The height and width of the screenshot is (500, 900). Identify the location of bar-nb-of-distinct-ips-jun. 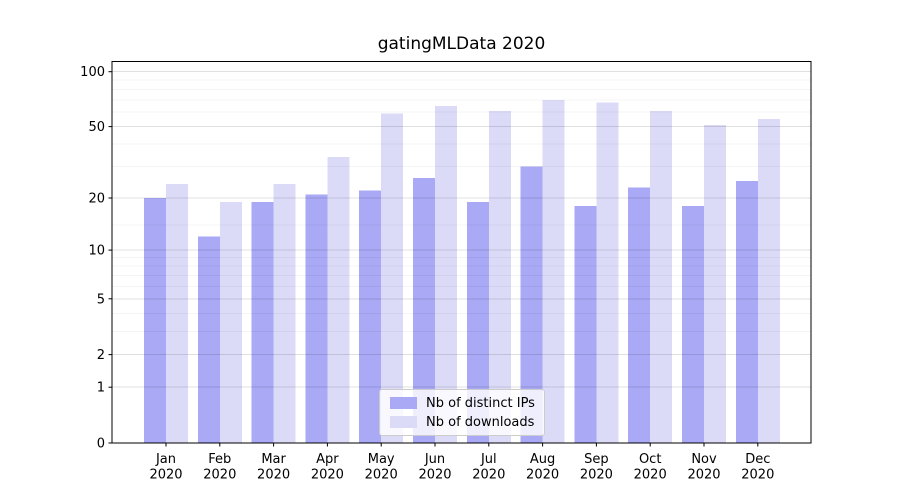
(424, 310).